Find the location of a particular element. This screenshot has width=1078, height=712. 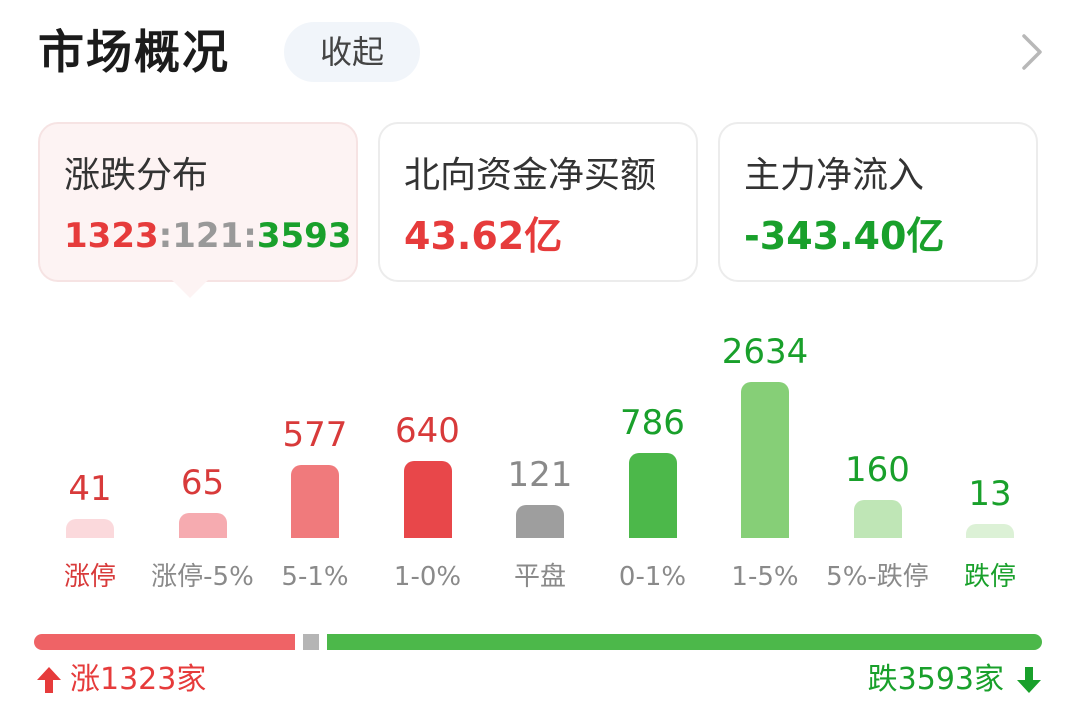

chart-category-label: 平盘 is located at coordinates (539, 577).